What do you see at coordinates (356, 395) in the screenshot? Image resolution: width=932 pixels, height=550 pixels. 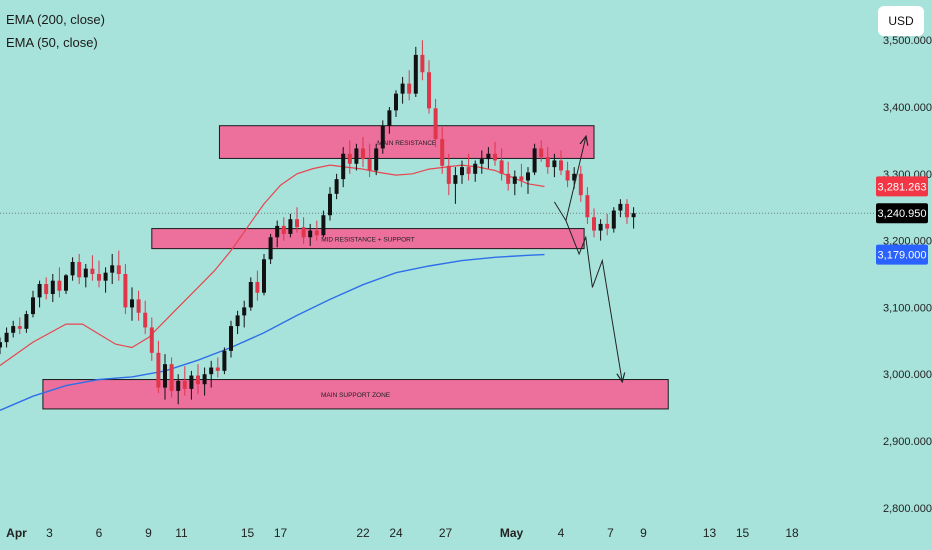 I see `zone-label: MAIN SUPPORT ZONE` at bounding box center [356, 395].